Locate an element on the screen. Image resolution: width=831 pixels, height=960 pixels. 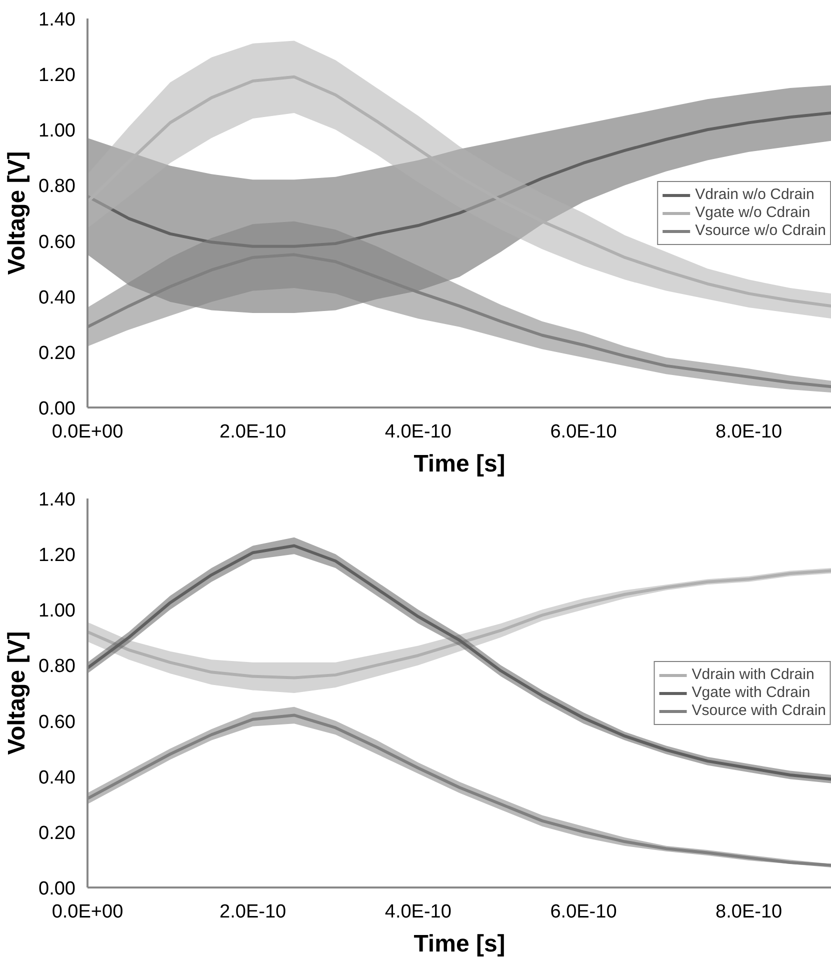
legend-label: Vsource w/o Cdrain is located at coordinates (760, 231).